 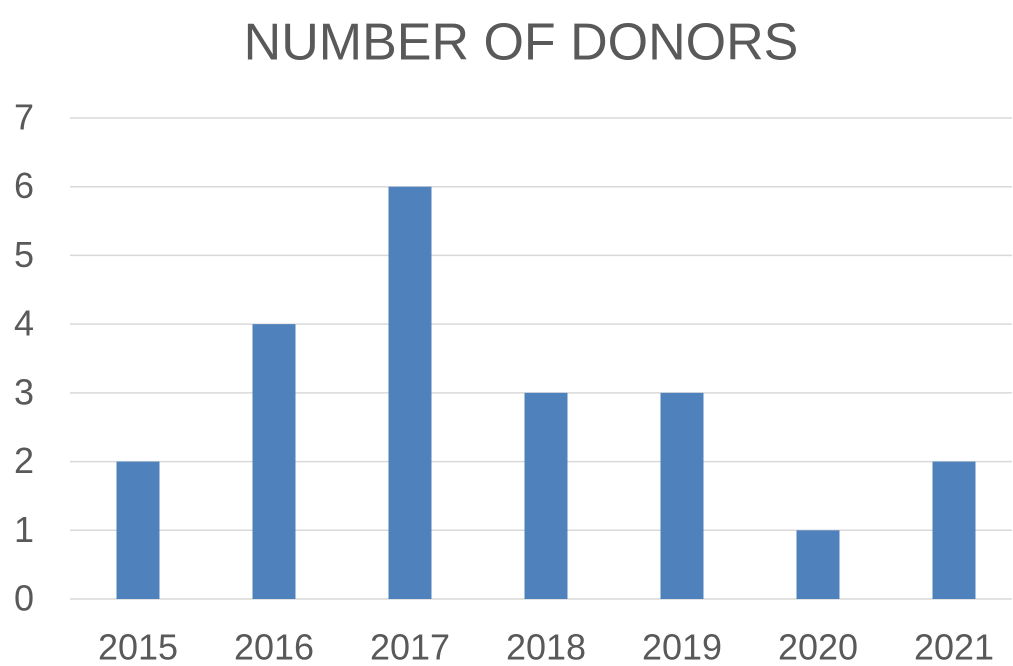 What do you see at coordinates (274, 646) in the screenshot?
I see `x-tick-label: 2016` at bounding box center [274, 646].